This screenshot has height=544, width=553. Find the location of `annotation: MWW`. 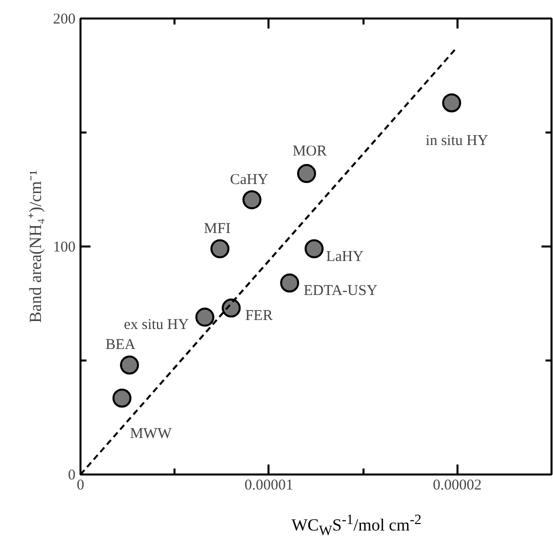

annotation: MWW is located at coordinates (151, 434).